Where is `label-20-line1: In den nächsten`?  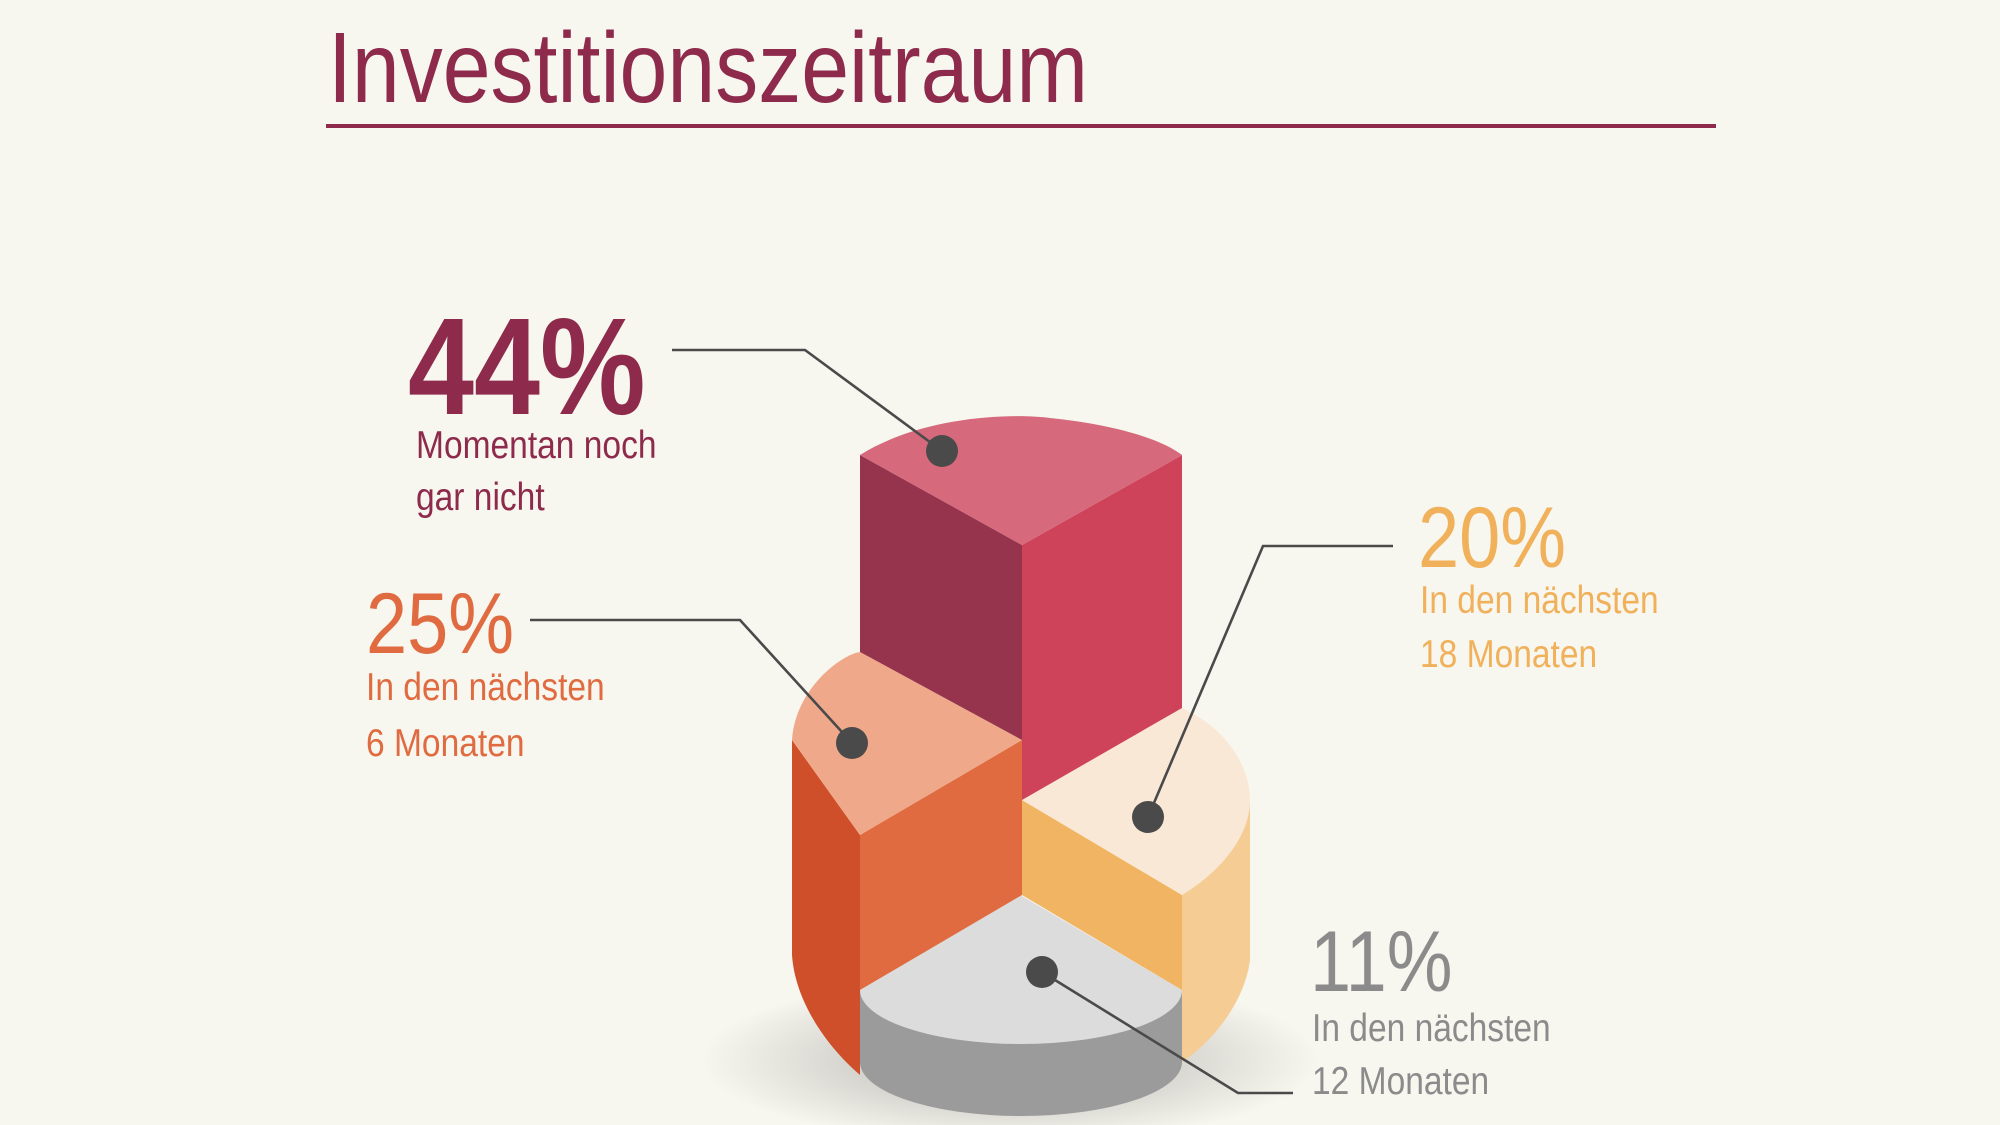
label-20-line1: In den nächsten is located at coordinates (1539, 600).